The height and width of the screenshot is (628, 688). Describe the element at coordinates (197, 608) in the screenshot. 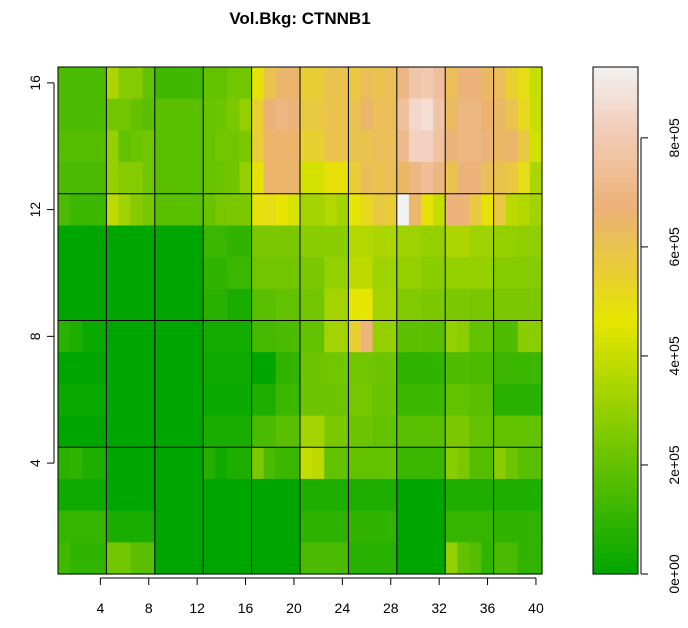

I see `x-tick-label: 12` at that location.